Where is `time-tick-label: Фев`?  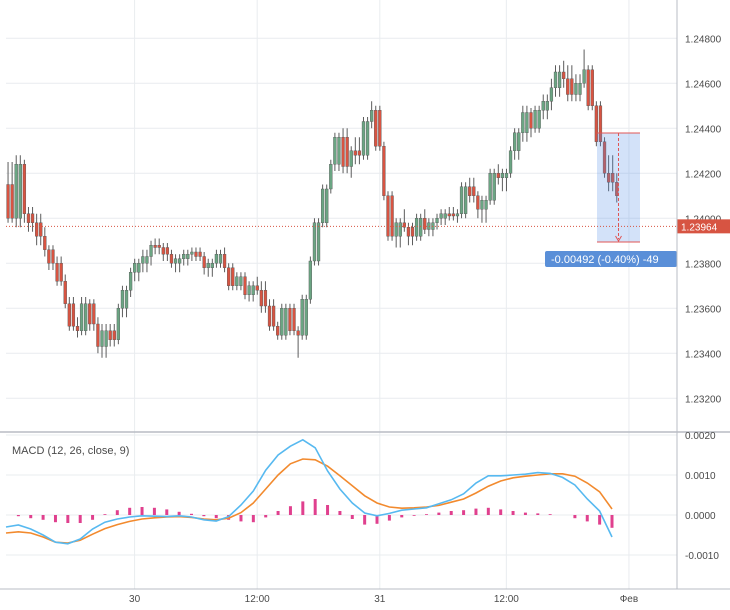
time-tick-label: Фев is located at coordinates (629, 599).